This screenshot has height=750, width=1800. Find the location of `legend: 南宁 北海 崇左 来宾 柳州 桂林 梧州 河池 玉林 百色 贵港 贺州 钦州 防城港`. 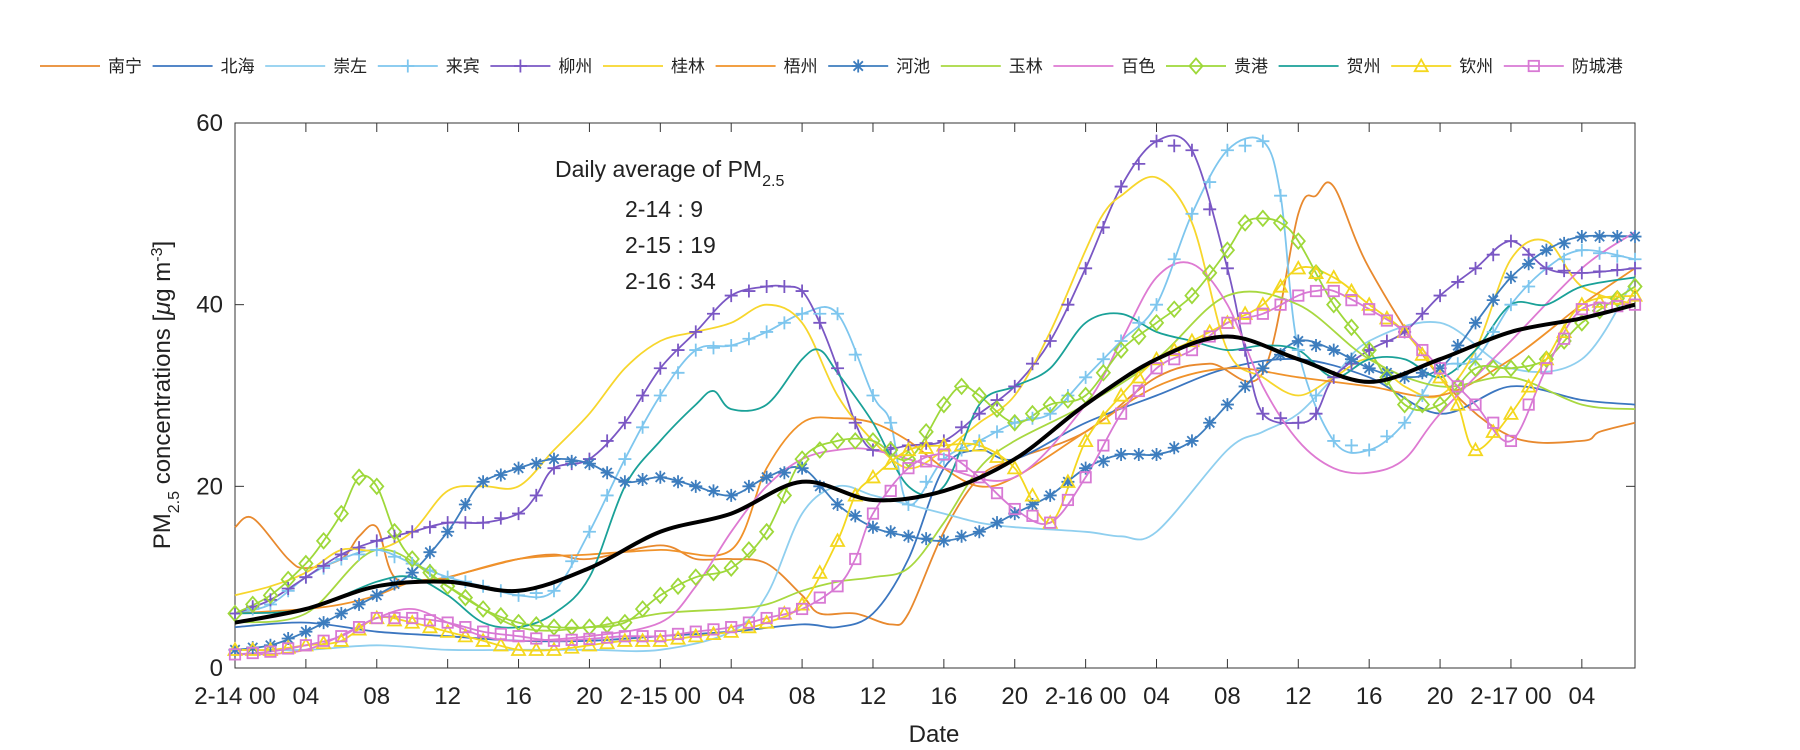

legend: 南宁 北海 崇左 来宾 柳州 桂林 梧州 河池 玉林 百色 贵港 贺州 钦州 防城港 is located at coordinates (831, 66).